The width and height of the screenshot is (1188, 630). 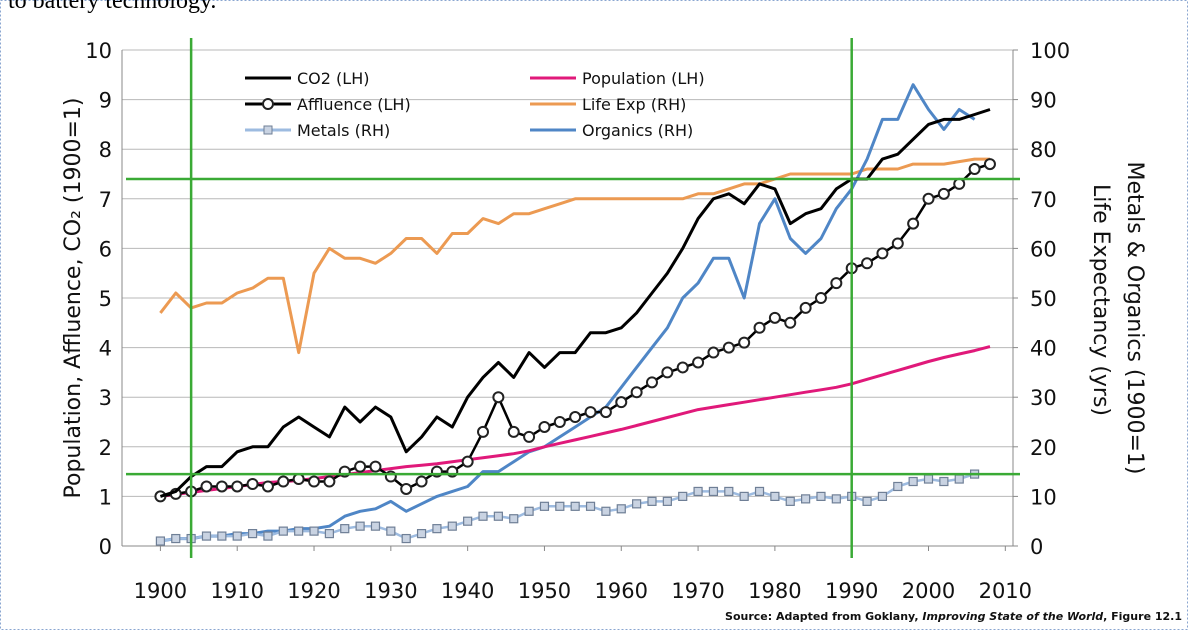 What do you see at coordinates (1043, 497) in the screenshot?
I see `y2-tick-label: 10` at bounding box center [1043, 497].